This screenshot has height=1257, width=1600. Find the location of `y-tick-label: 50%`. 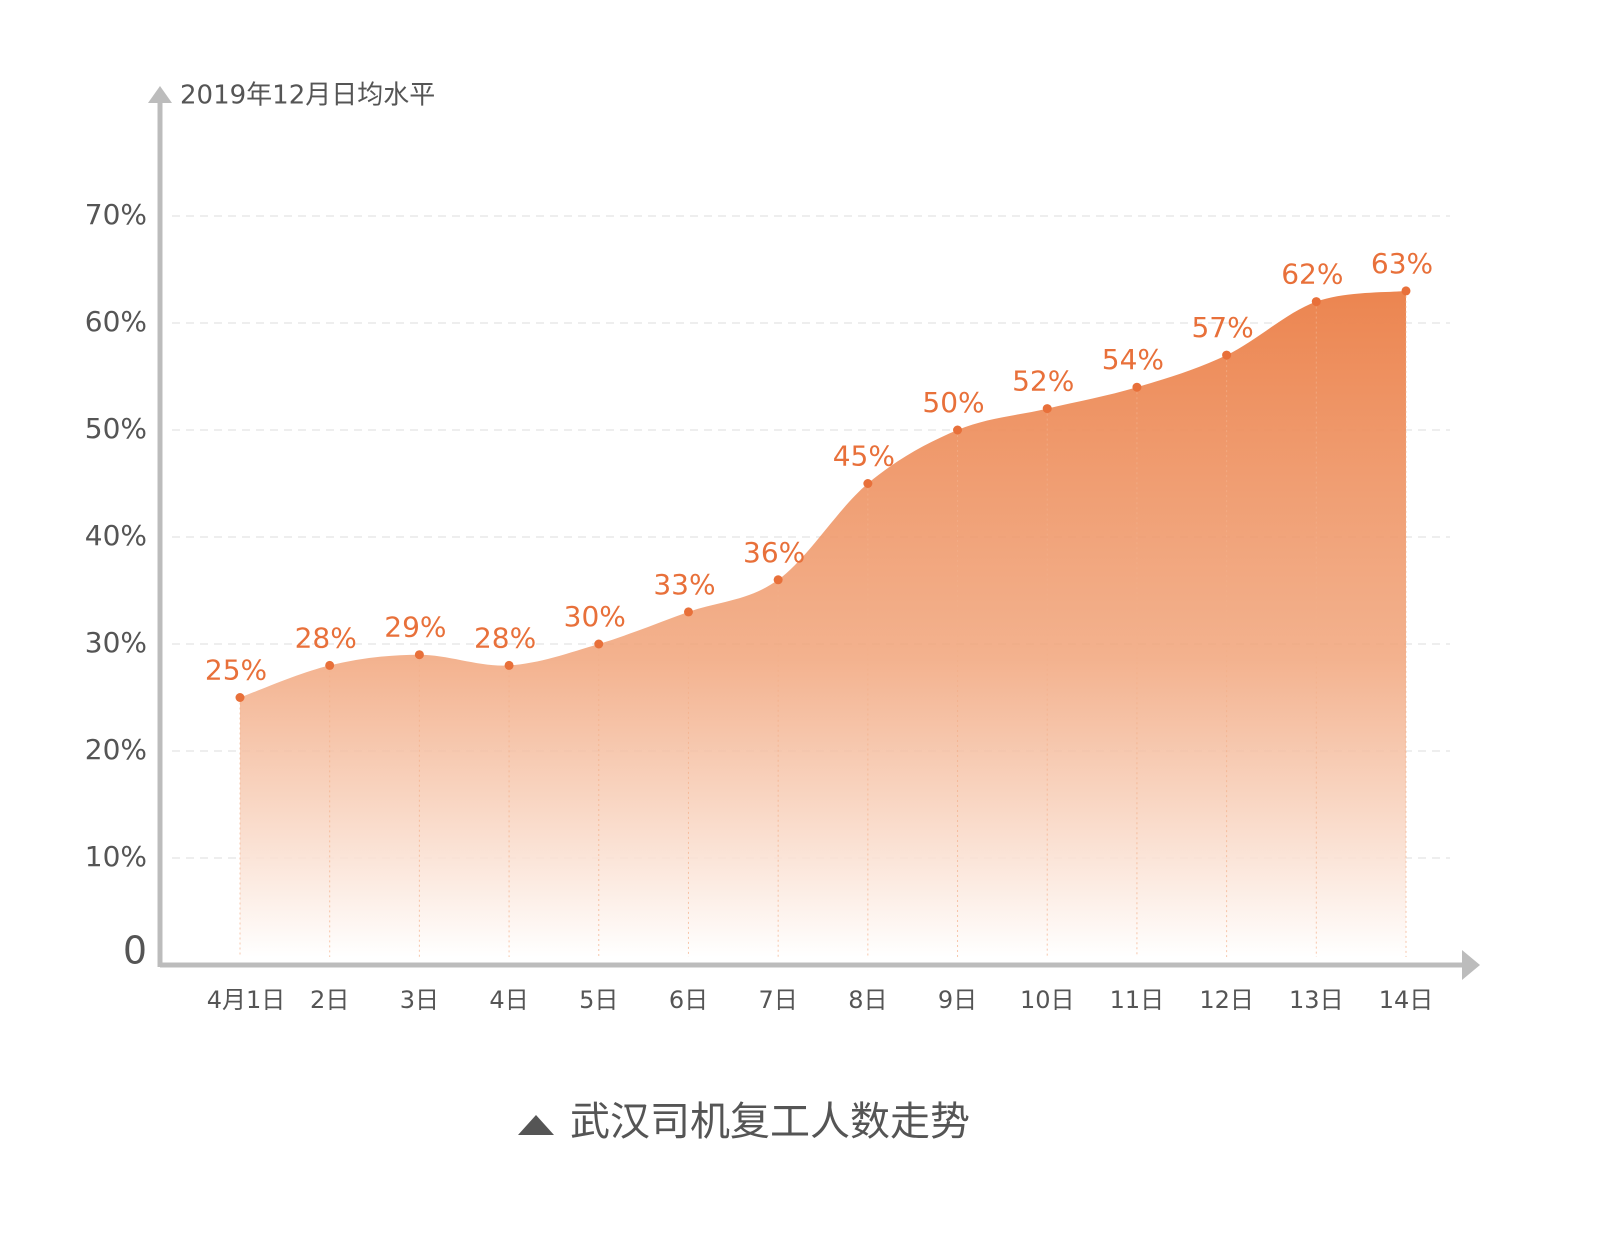

y-tick-label: 50% is located at coordinates (116, 428).